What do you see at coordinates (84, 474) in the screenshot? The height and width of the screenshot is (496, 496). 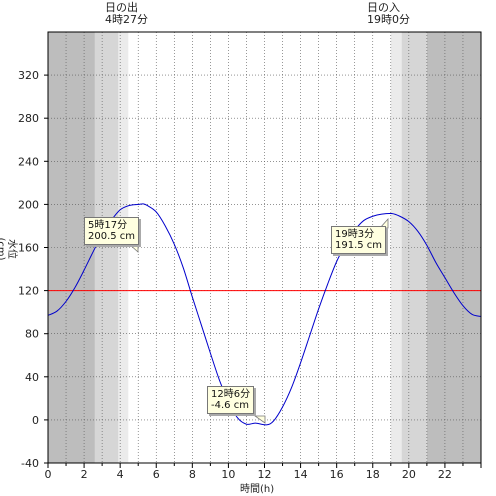 I see `x-tick-label: 2` at bounding box center [84, 474].